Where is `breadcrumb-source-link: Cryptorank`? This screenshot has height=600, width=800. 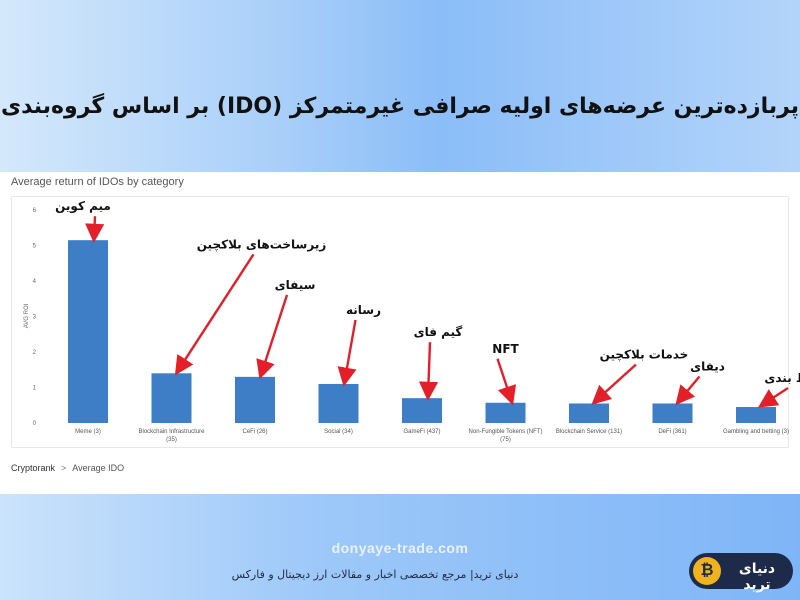 breadcrumb-source-link: Cryptorank is located at coordinates (33, 468).